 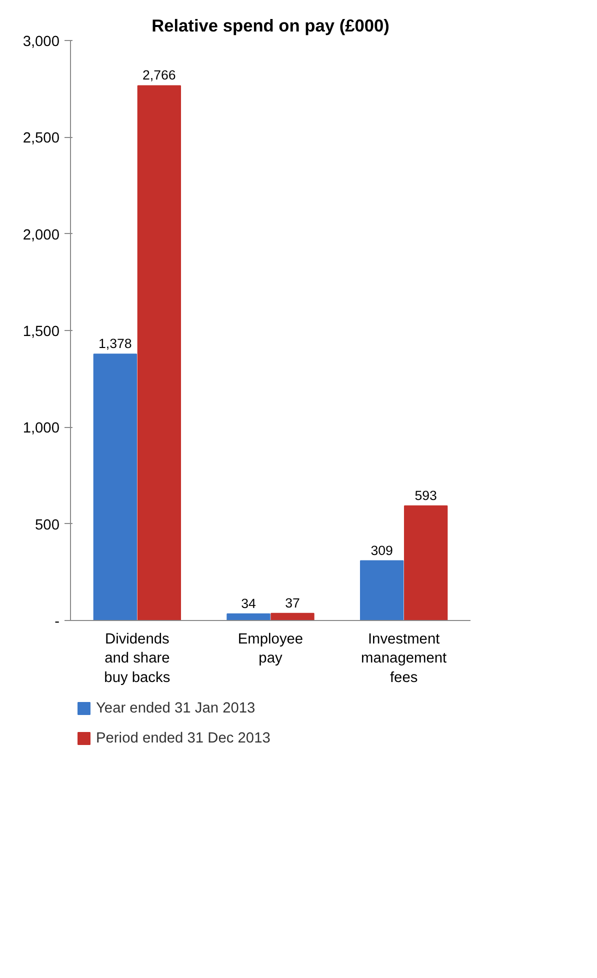 What do you see at coordinates (292, 602) in the screenshot?
I see `data-label: 37` at bounding box center [292, 602].